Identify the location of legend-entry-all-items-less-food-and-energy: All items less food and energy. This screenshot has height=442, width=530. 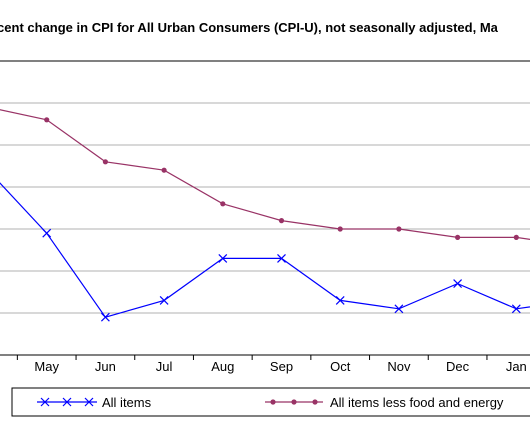
(384, 402).